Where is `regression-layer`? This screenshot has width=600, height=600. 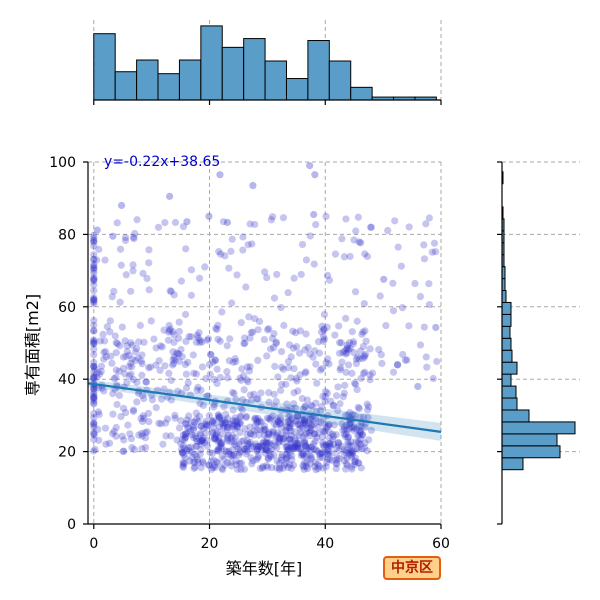 regression-layer is located at coordinates (264, 410).